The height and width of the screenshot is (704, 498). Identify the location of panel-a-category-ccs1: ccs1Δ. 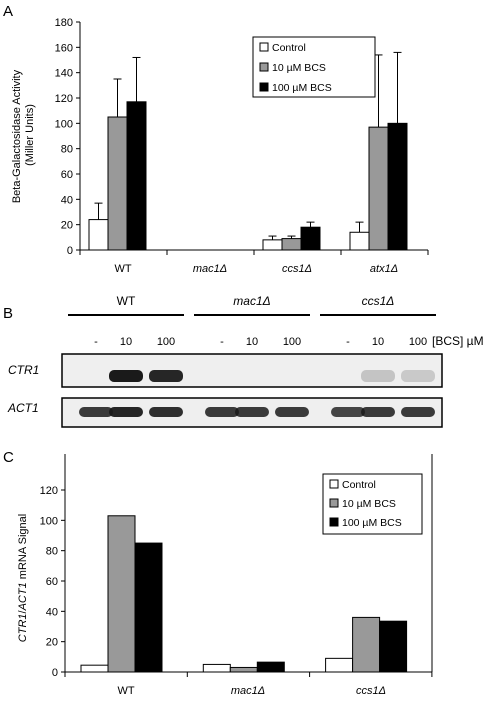
(297, 269).